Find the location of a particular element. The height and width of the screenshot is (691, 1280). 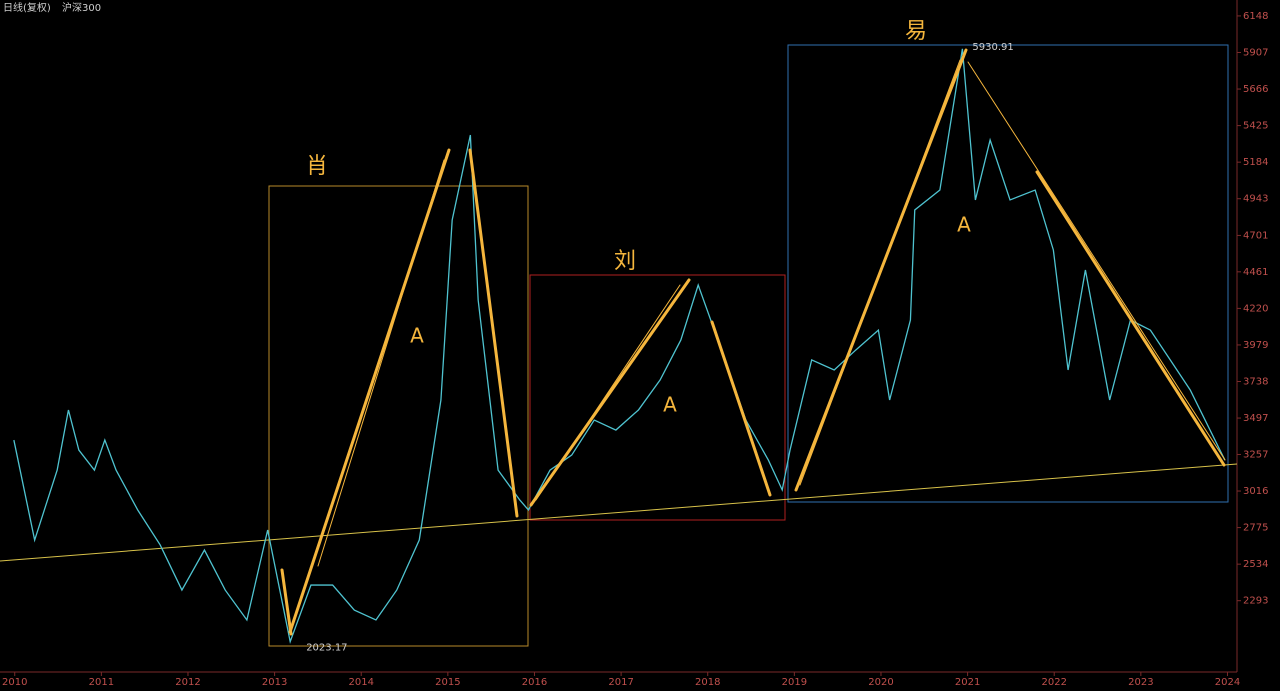

y-tick-label: 3738 is located at coordinates (1255, 382).